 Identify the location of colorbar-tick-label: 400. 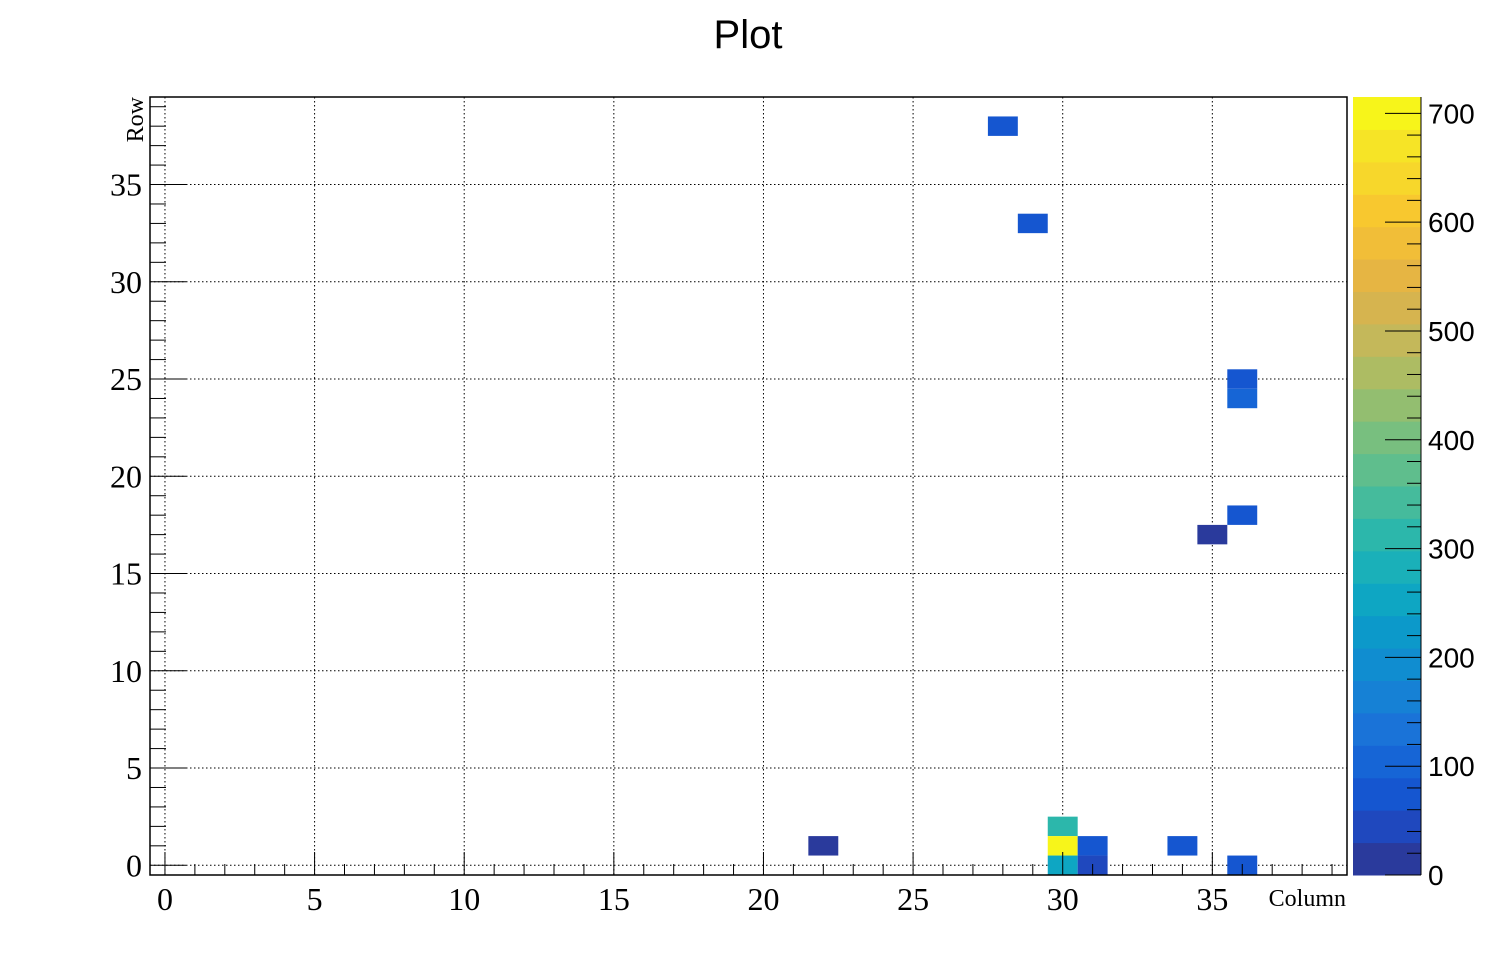
(1451, 440).